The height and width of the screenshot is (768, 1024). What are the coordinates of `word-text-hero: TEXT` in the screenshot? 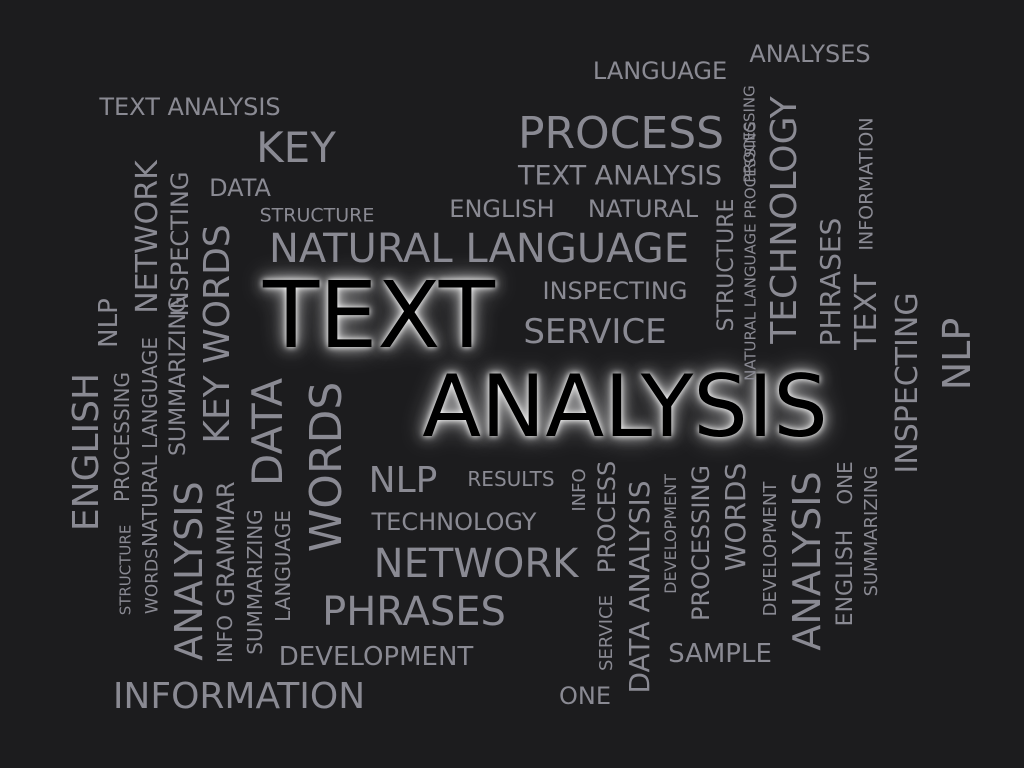 It's located at (379, 315).